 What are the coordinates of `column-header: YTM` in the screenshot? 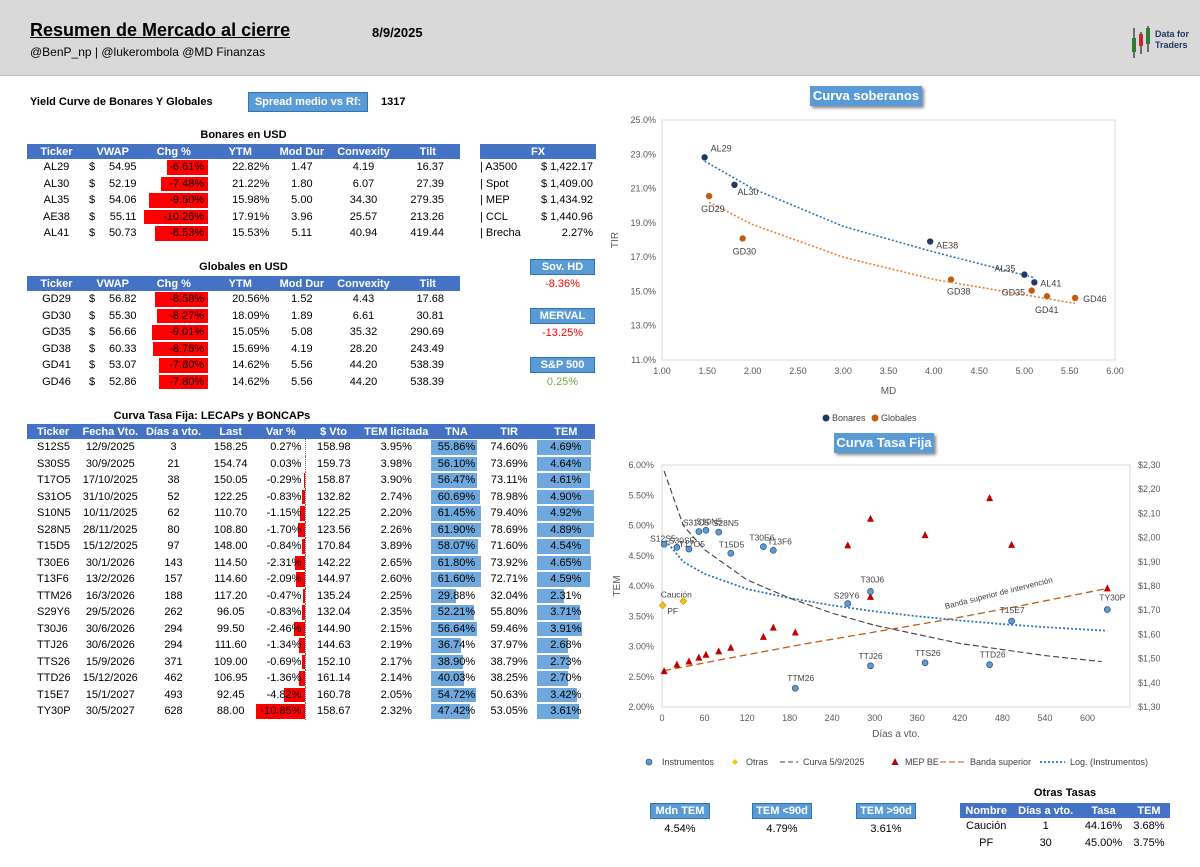 It's located at (240, 283).